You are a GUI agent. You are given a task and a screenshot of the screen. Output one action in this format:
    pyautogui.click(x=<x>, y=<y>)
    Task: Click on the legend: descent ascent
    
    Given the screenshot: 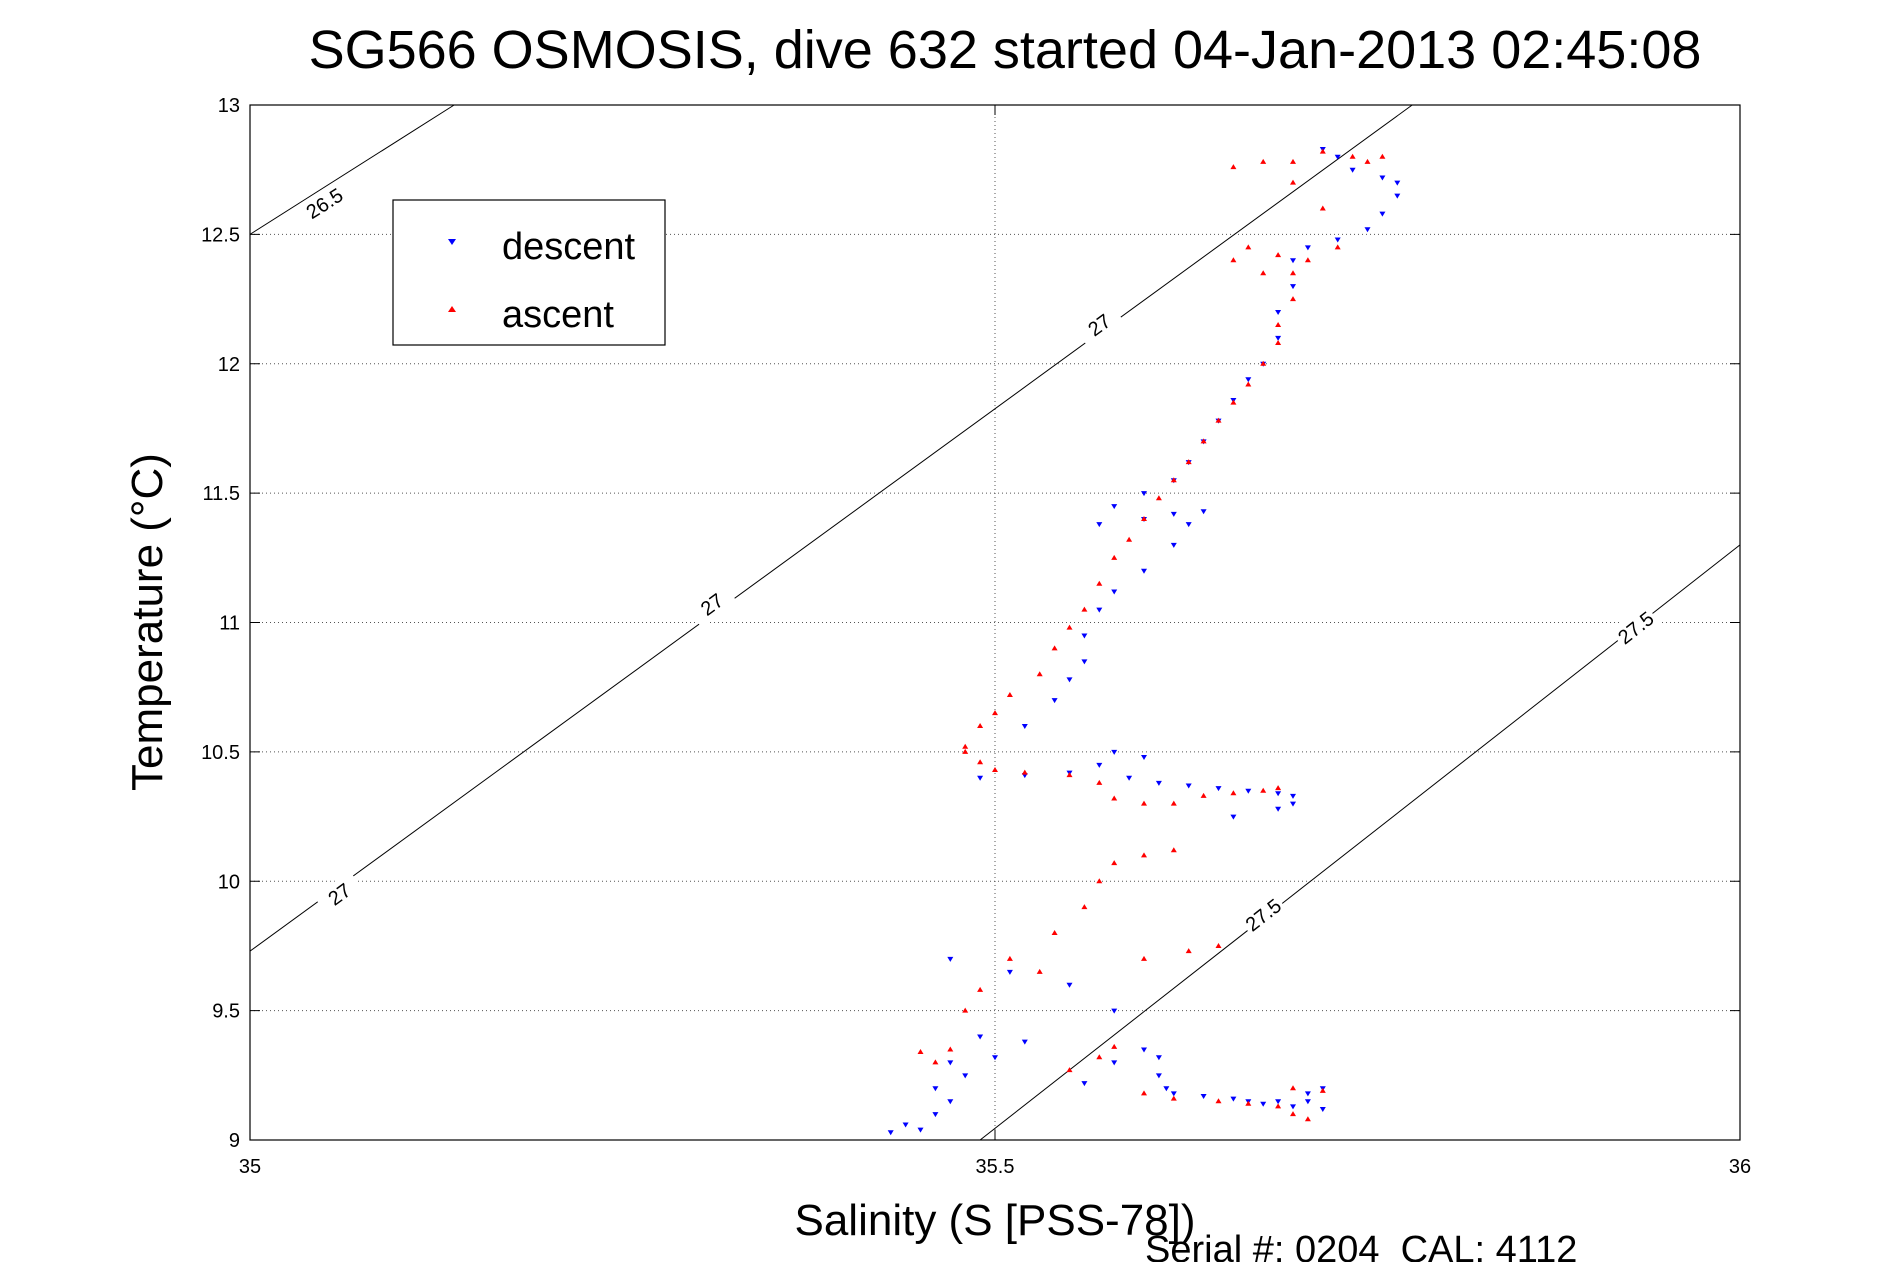 What is the action you would take?
    pyautogui.click(x=529, y=272)
    